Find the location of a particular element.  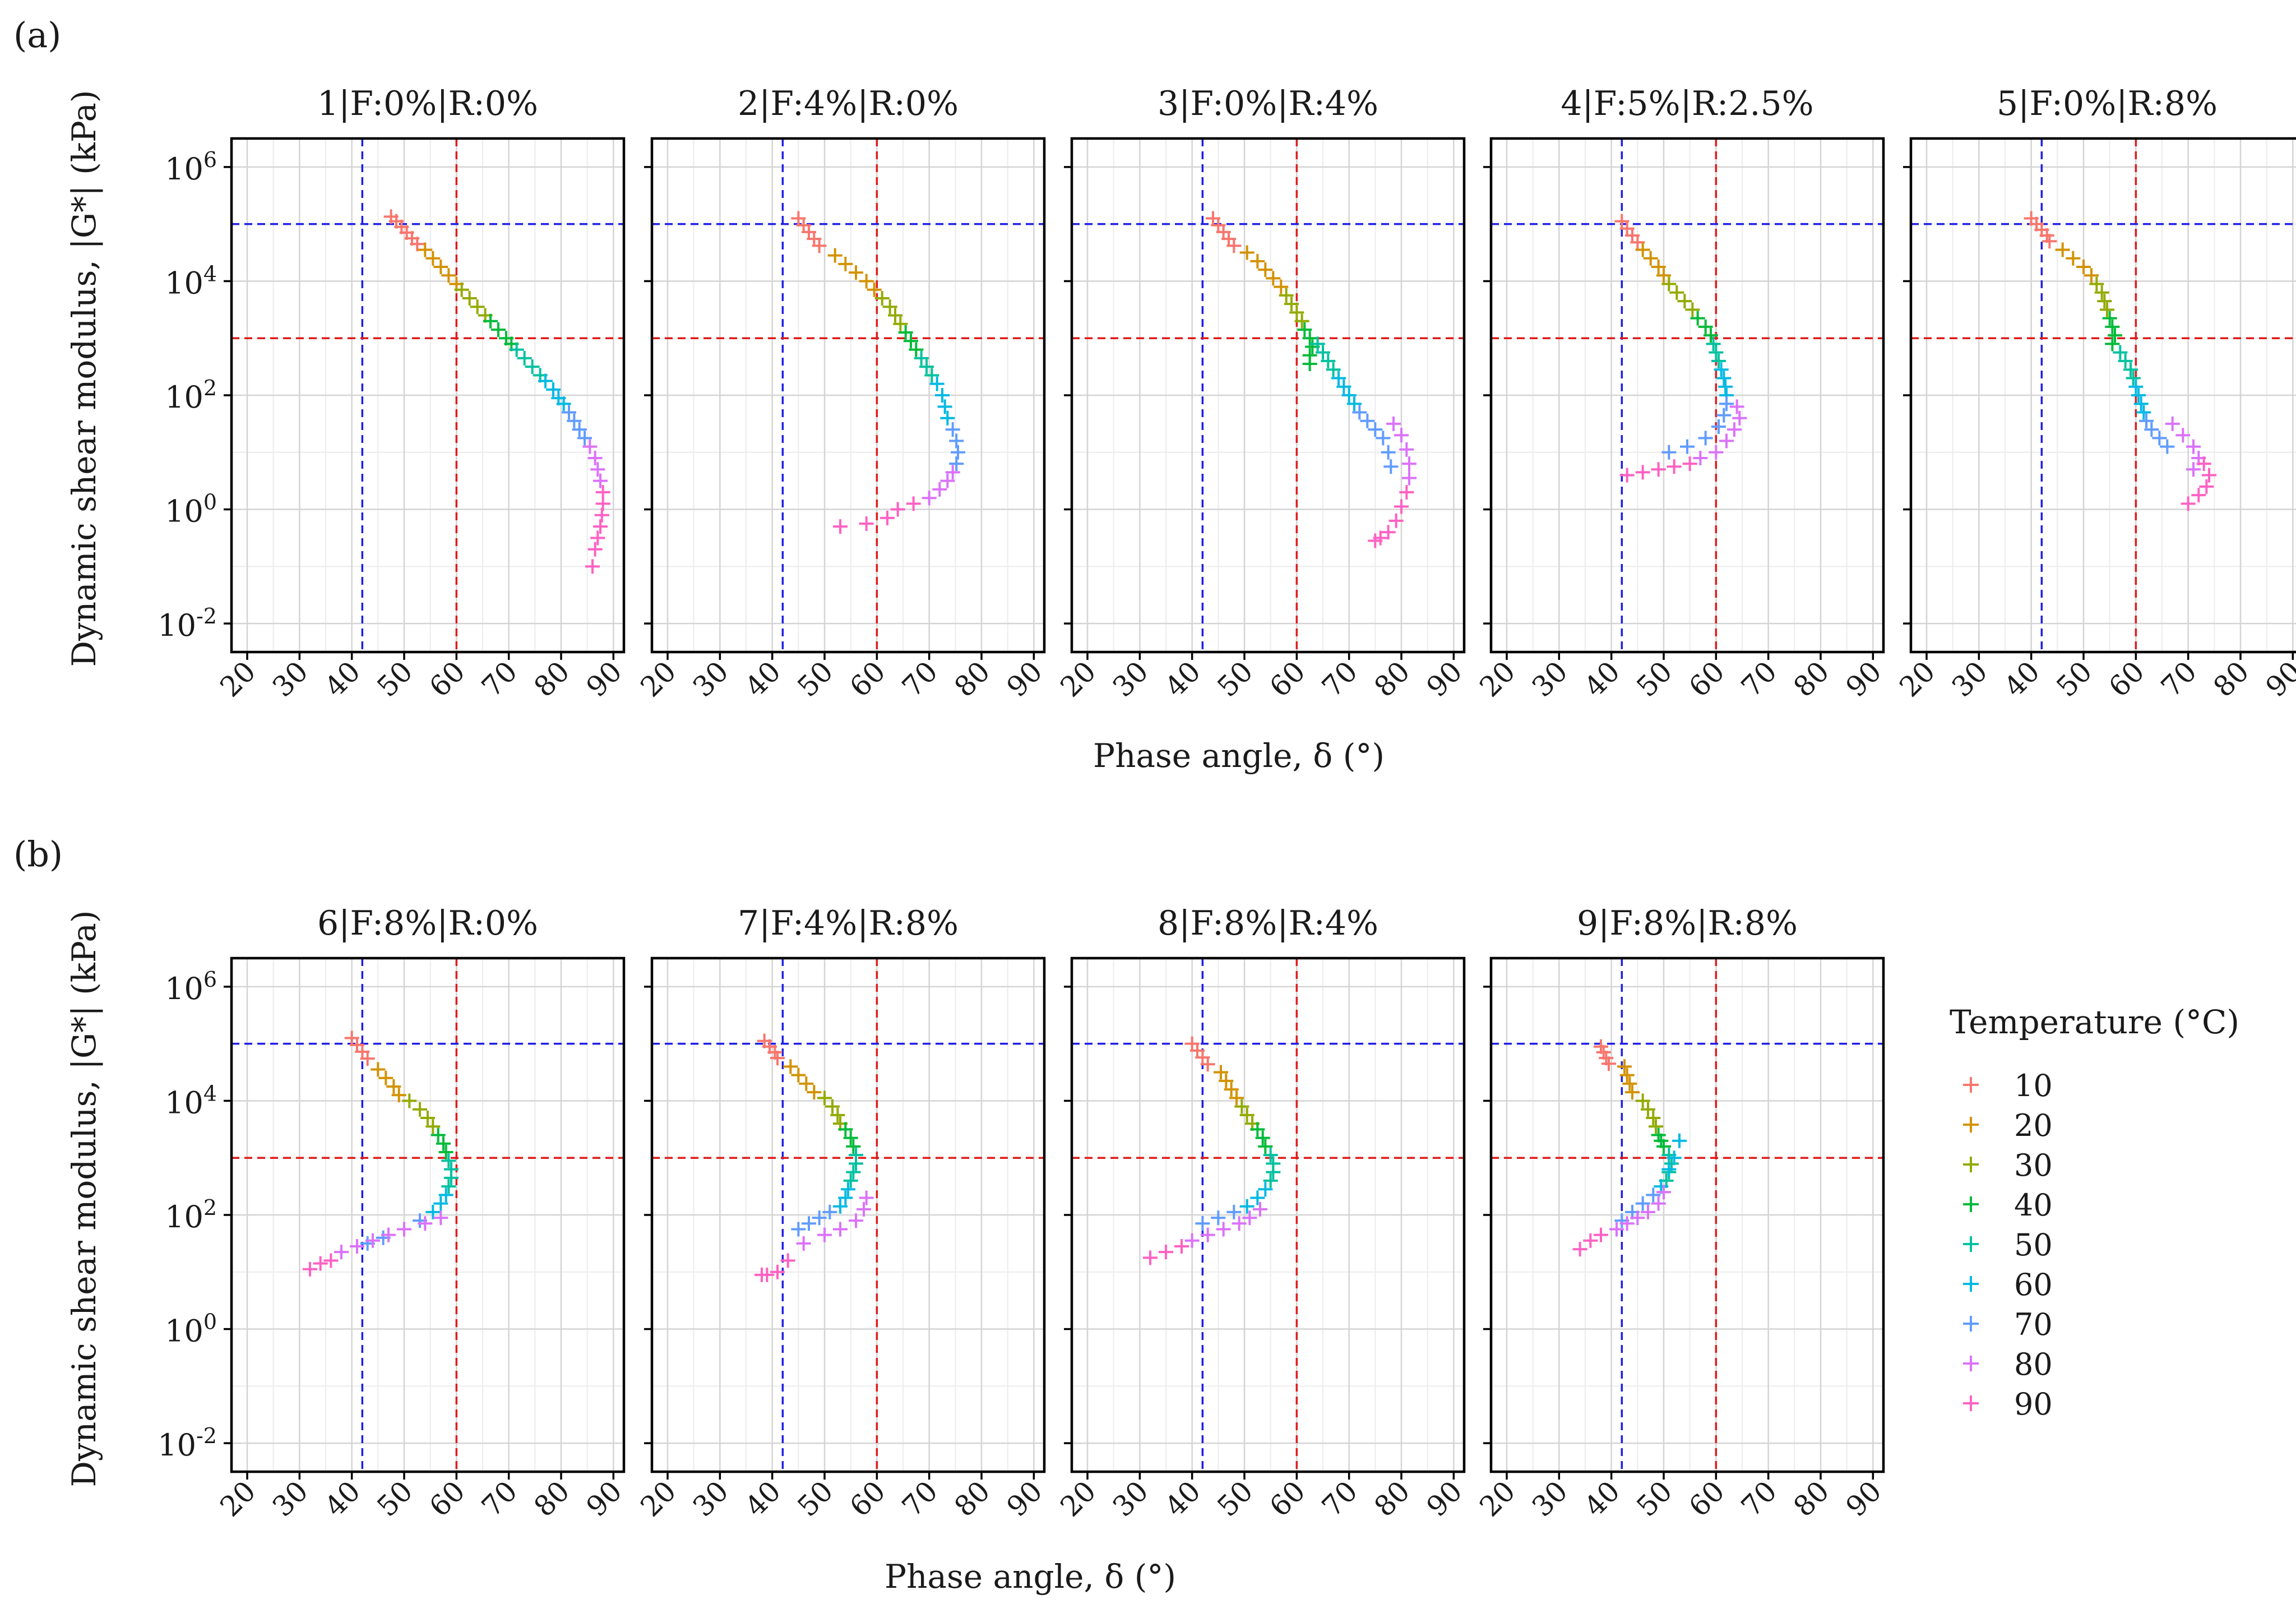

legend-label: 30 is located at coordinates (2033, 1165).